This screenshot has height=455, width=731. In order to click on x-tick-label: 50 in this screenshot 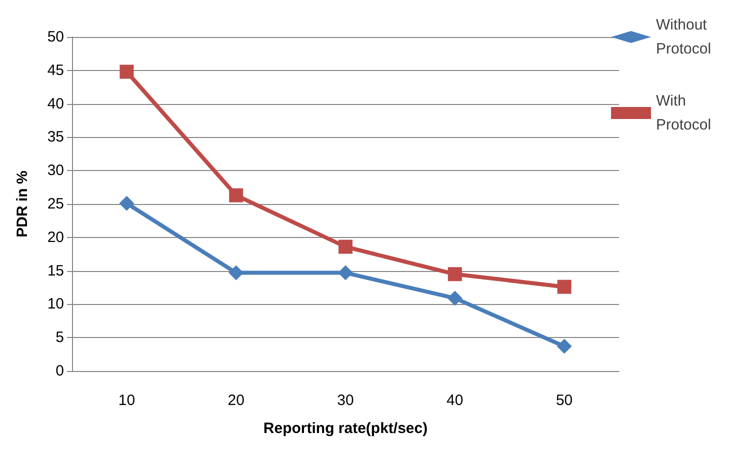, I will do `click(564, 400)`.